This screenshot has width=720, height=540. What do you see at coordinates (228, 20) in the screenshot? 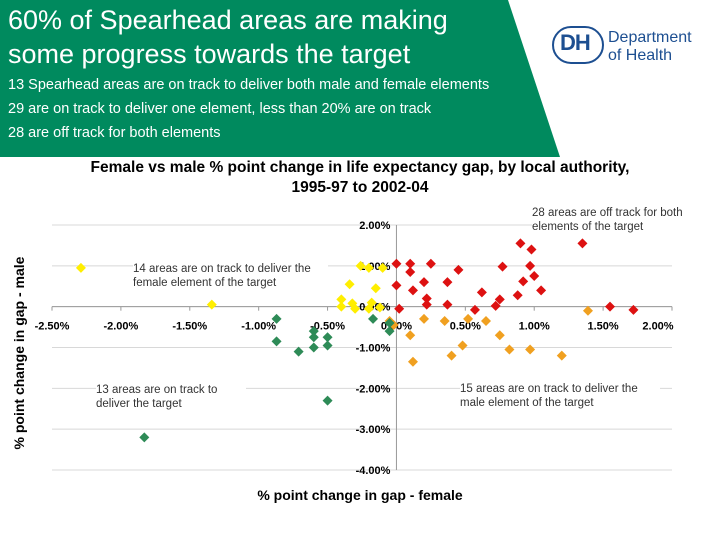
I see `slide-title-line-1: 60% of Spearhead areas are making` at bounding box center [228, 20].